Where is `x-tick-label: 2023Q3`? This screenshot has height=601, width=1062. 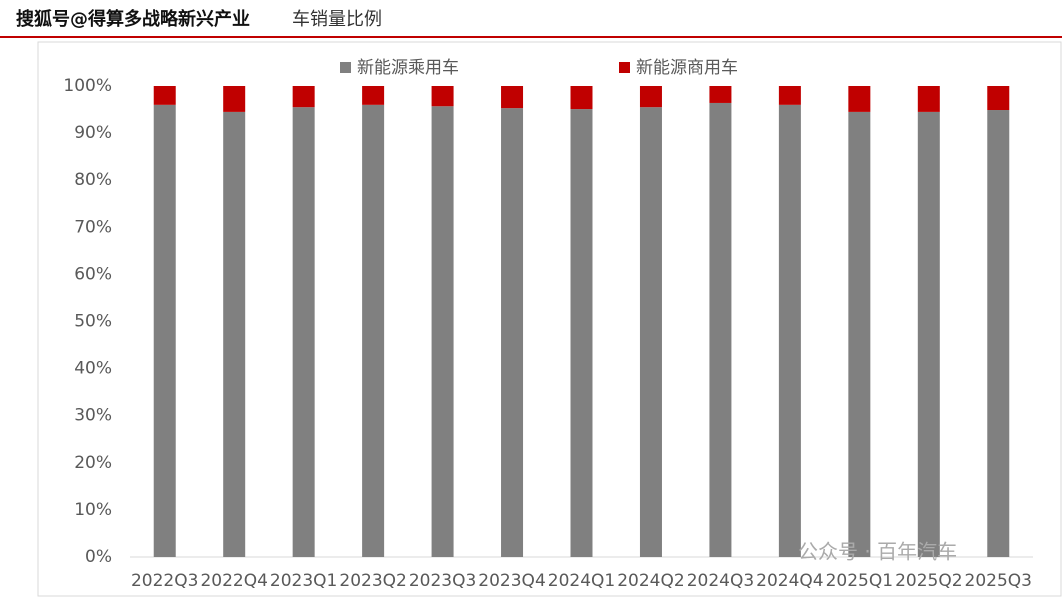 x-tick-label: 2023Q3 is located at coordinates (442, 581).